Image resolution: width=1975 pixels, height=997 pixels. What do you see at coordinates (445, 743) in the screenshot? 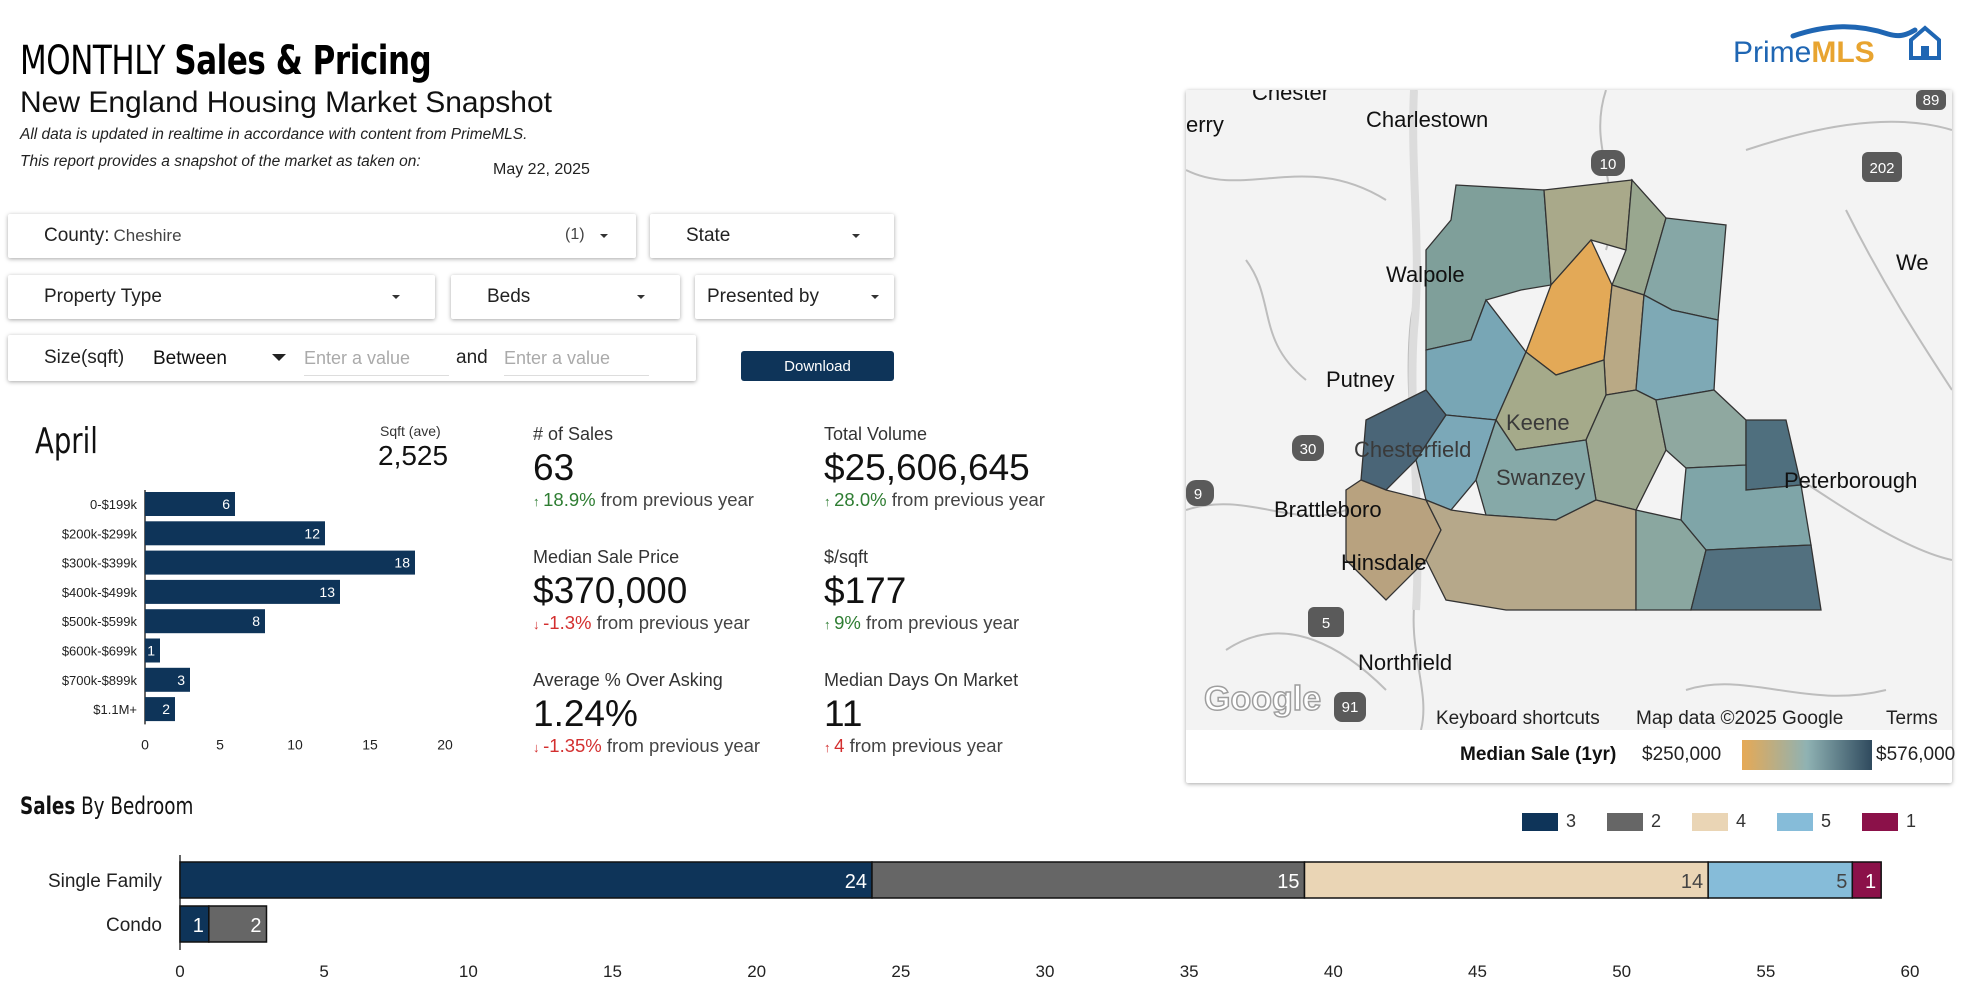
I see `x-tick-label: 20` at bounding box center [445, 743].